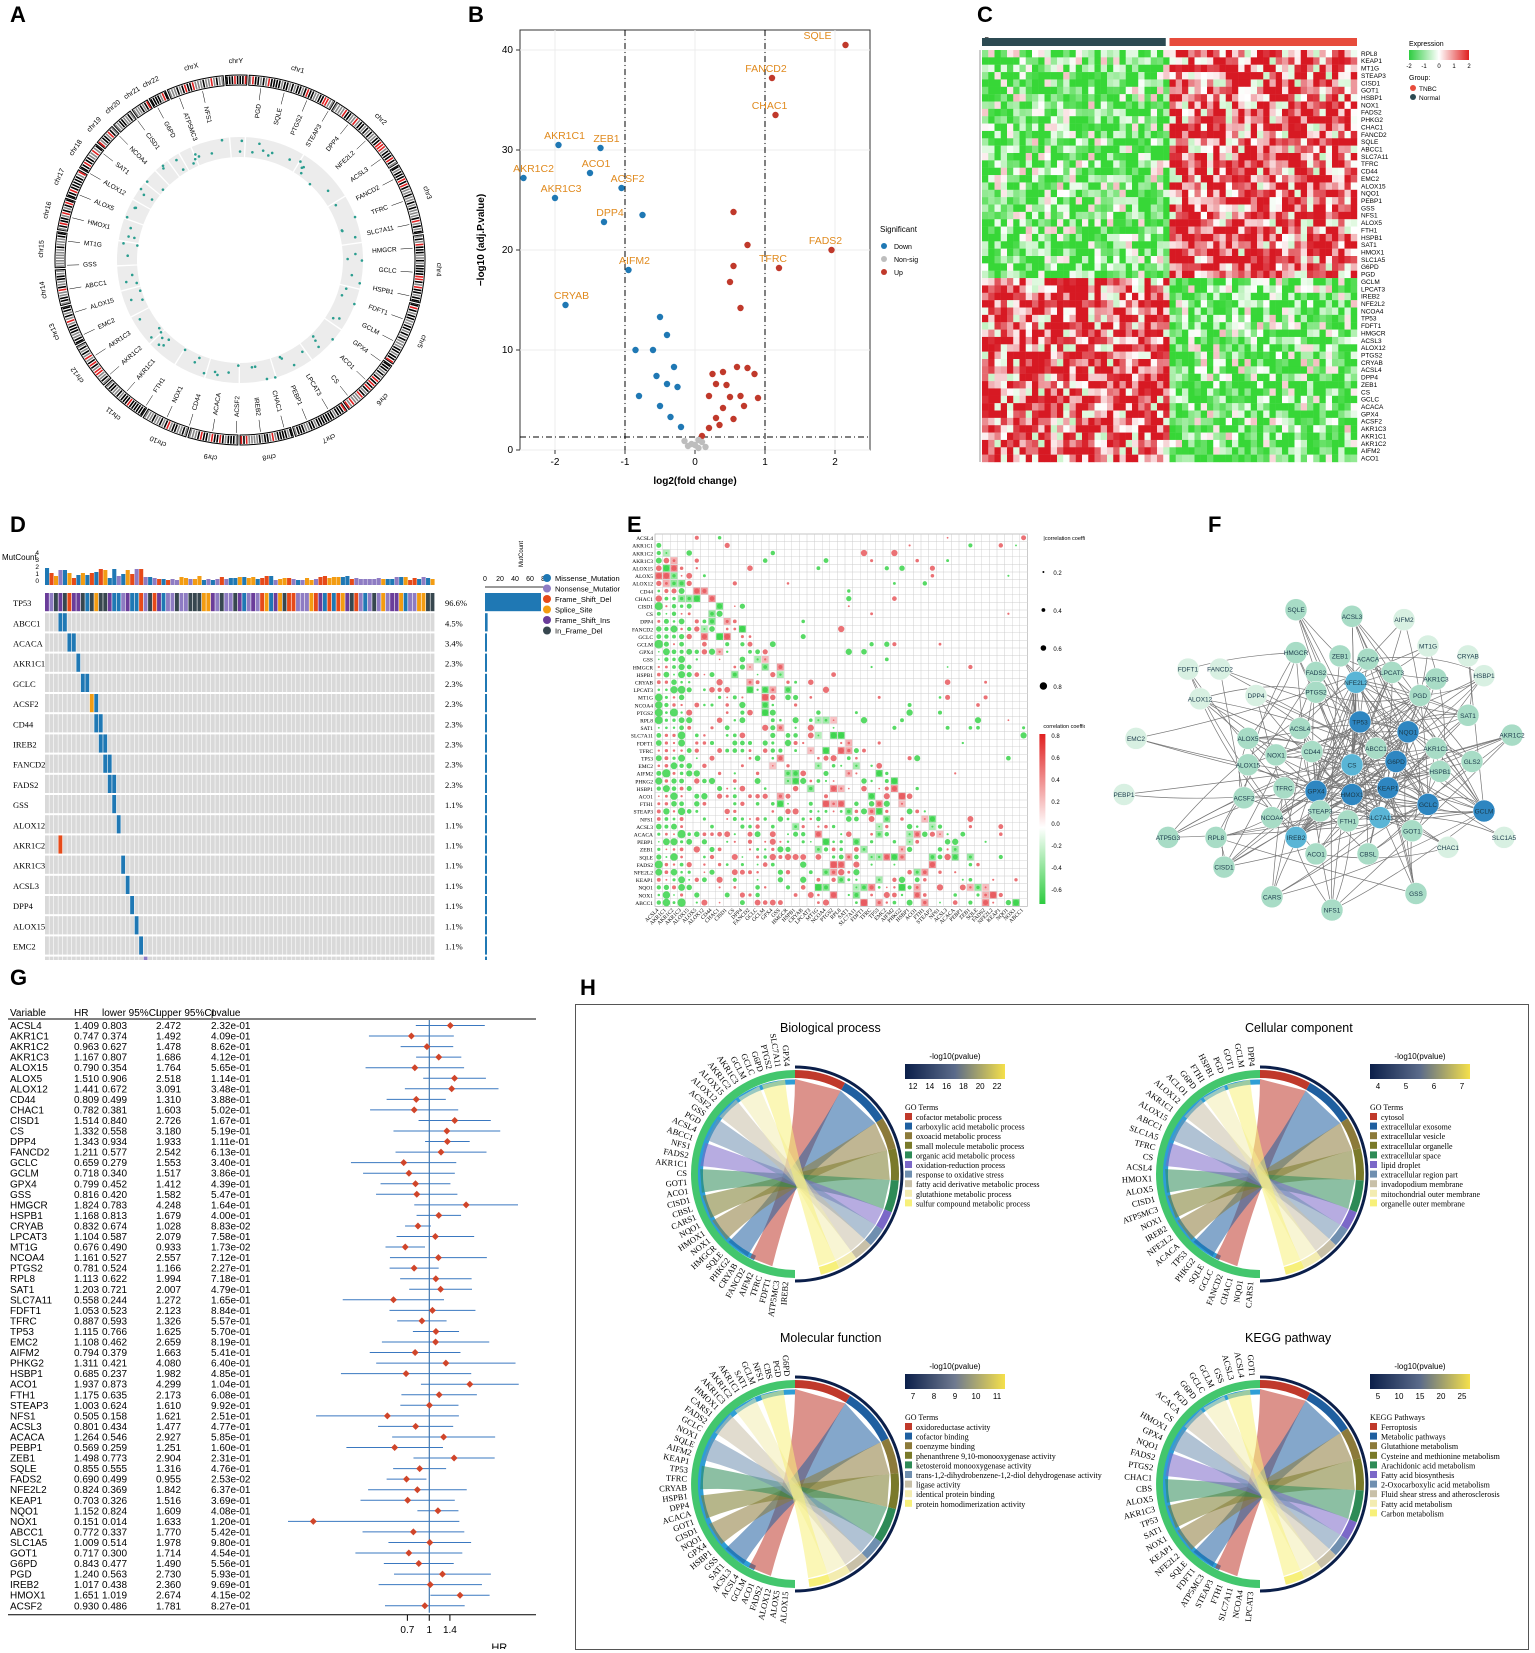 The height and width of the screenshot is (1653, 1535). Describe the element at coordinates (628, 179) in the screenshot. I see `point-label: ACSF2` at that location.